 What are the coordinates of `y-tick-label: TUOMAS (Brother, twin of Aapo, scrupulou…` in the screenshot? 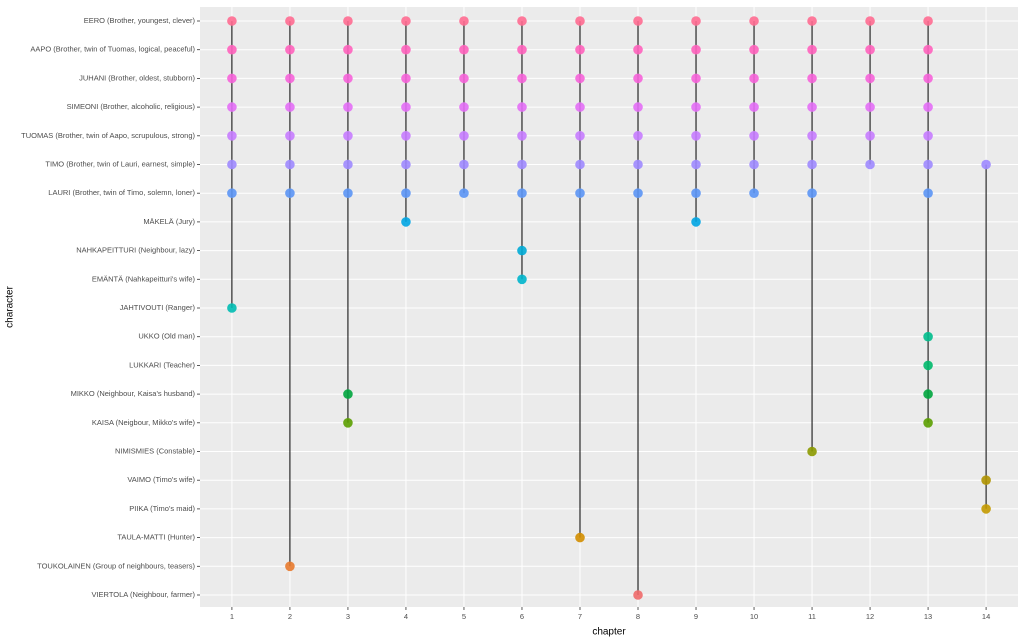 It's located at (108, 135).